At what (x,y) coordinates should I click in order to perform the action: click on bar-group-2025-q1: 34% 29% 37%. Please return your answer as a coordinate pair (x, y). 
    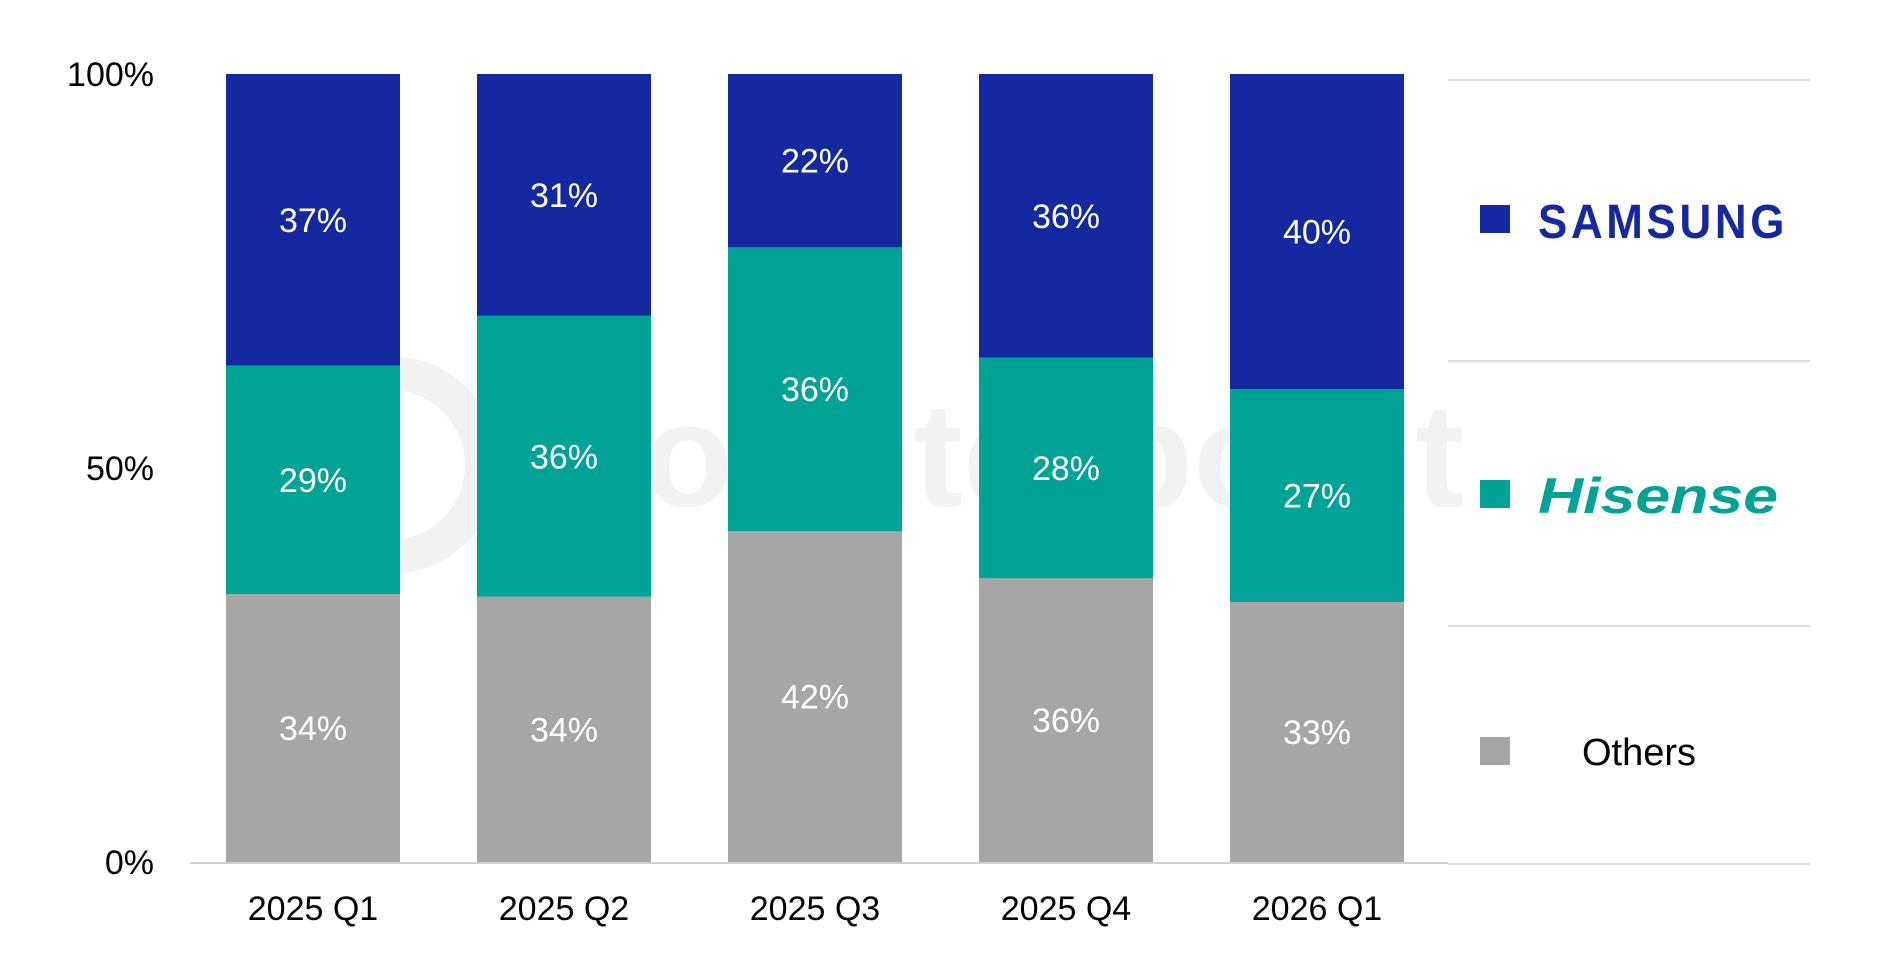
    Looking at the image, I should click on (313, 468).